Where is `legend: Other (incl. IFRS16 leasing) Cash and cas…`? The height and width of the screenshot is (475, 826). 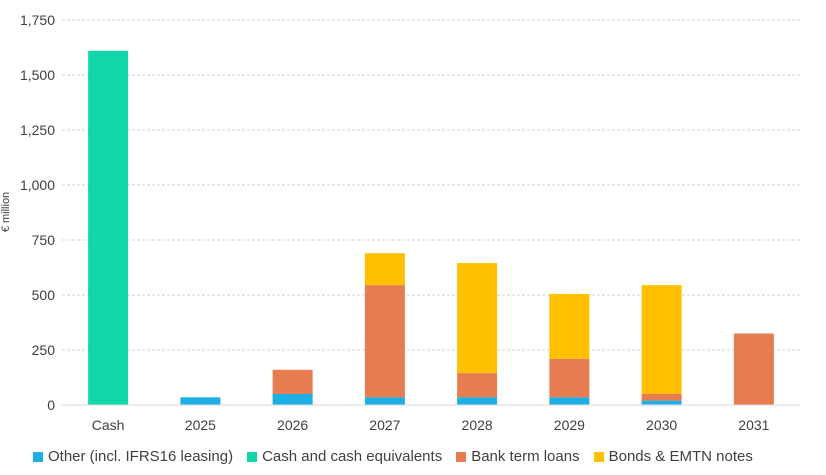 legend: Other (incl. IFRS16 leasing) Cash and cas… is located at coordinates (400, 456).